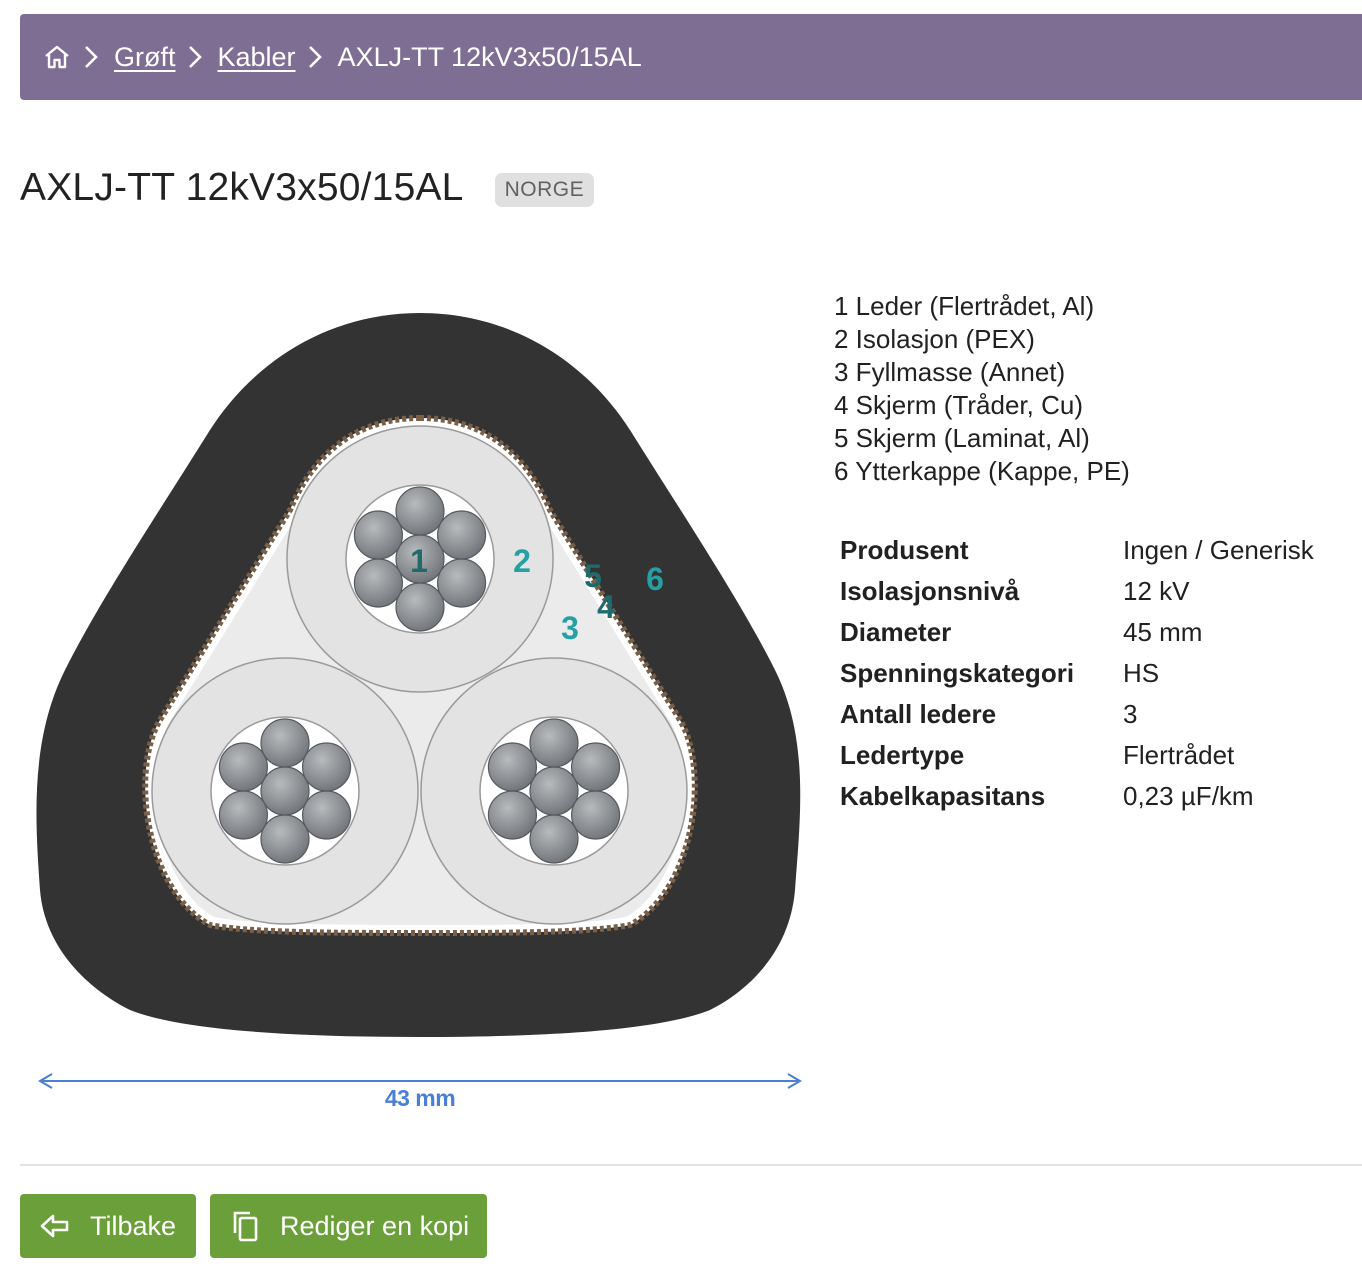 The image size is (1362, 1282). Describe the element at coordinates (544, 190) in the screenshot. I see `country-badge: NORGE` at that location.